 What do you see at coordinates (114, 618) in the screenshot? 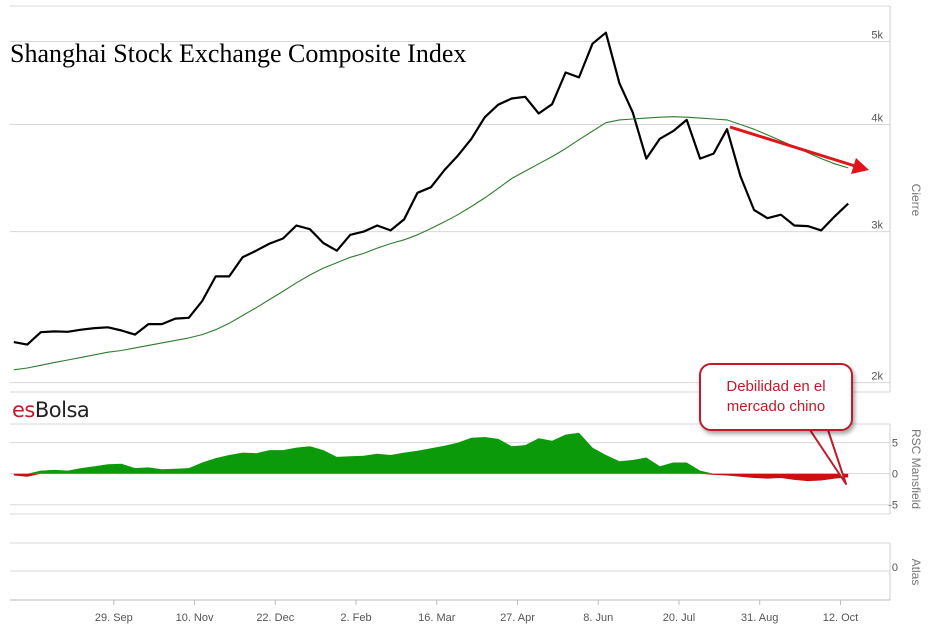
I see `x-tick-label: 29. Sep` at bounding box center [114, 618].